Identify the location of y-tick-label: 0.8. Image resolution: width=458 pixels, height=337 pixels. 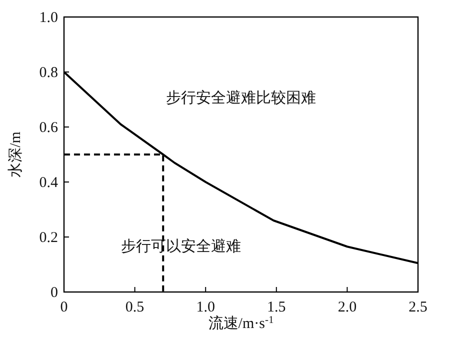
(48, 72).